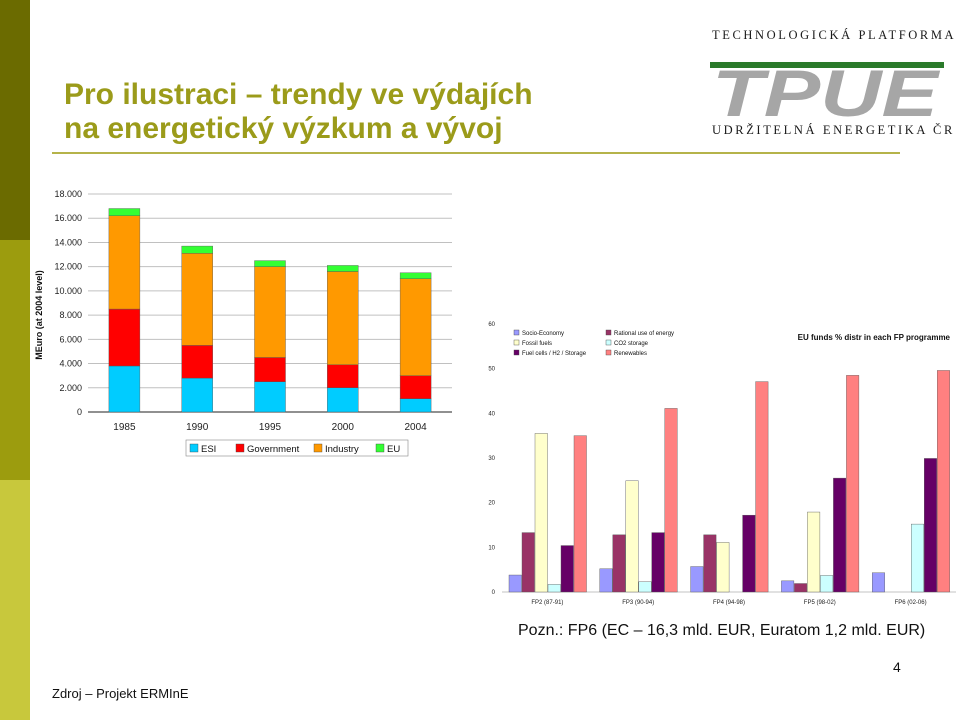 The width and height of the screenshot is (959, 720). What do you see at coordinates (638, 603) in the screenshot?
I see `x-tick-label: FP3 (90-94)` at bounding box center [638, 603].